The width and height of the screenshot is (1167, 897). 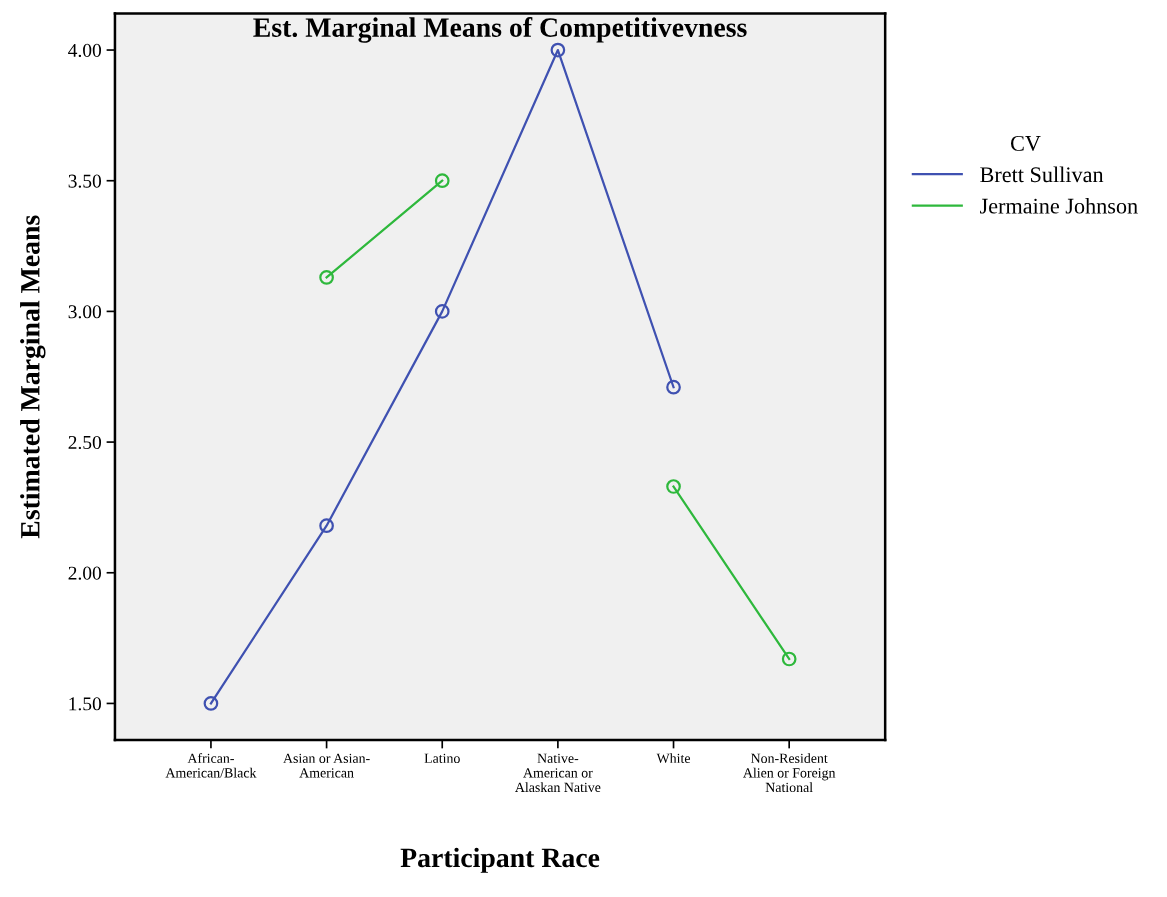 I want to click on x-tick-label: Latino, so click(x=442, y=758).